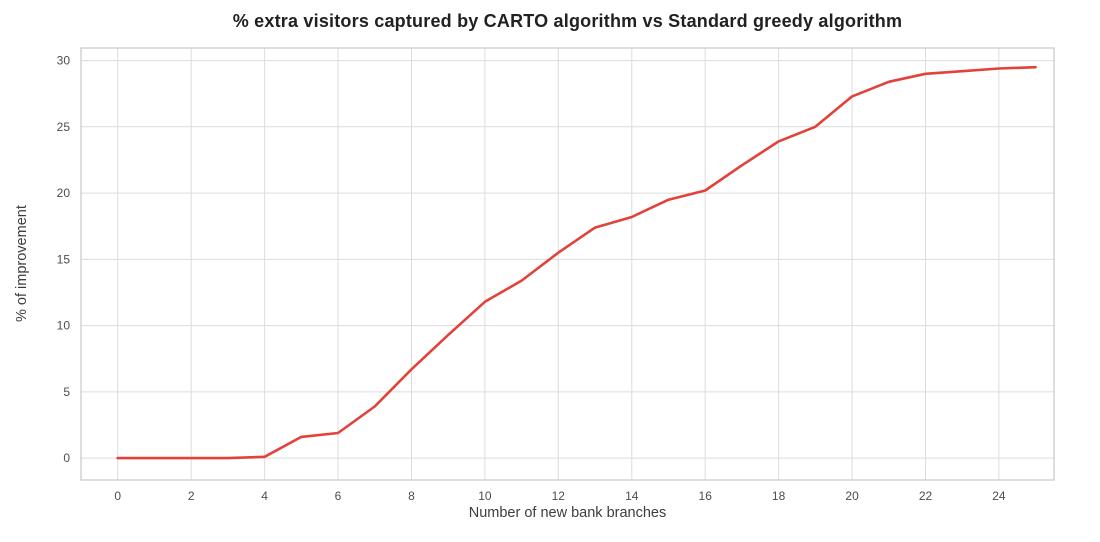 The image size is (1100, 542). Describe the element at coordinates (22, 264) in the screenshot. I see `y-axis-label: % of improvement` at that location.